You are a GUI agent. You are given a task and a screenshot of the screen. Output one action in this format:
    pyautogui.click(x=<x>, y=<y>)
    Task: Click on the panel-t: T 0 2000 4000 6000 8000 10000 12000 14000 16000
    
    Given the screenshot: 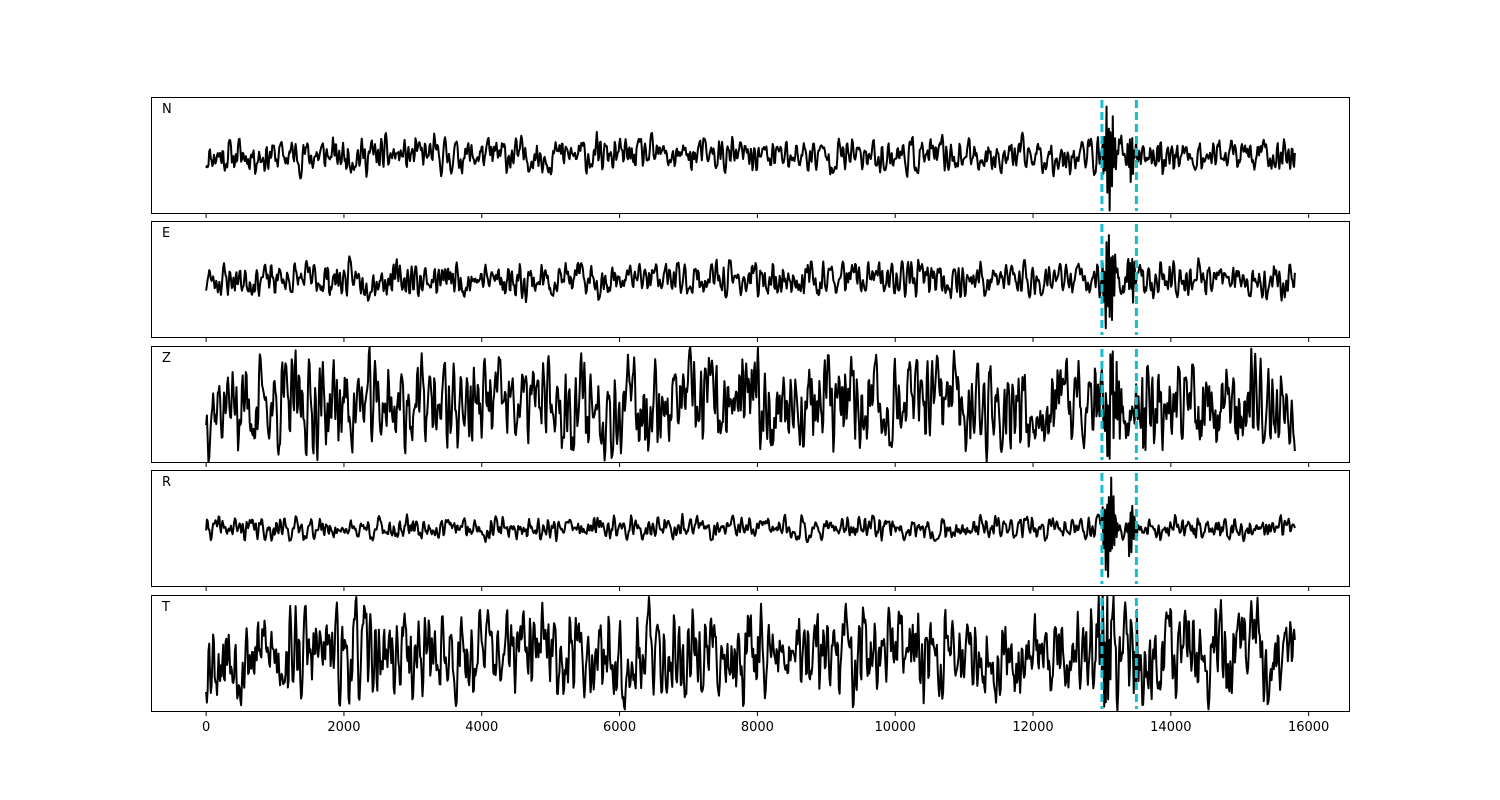 What is the action you would take?
    pyautogui.click(x=750, y=665)
    